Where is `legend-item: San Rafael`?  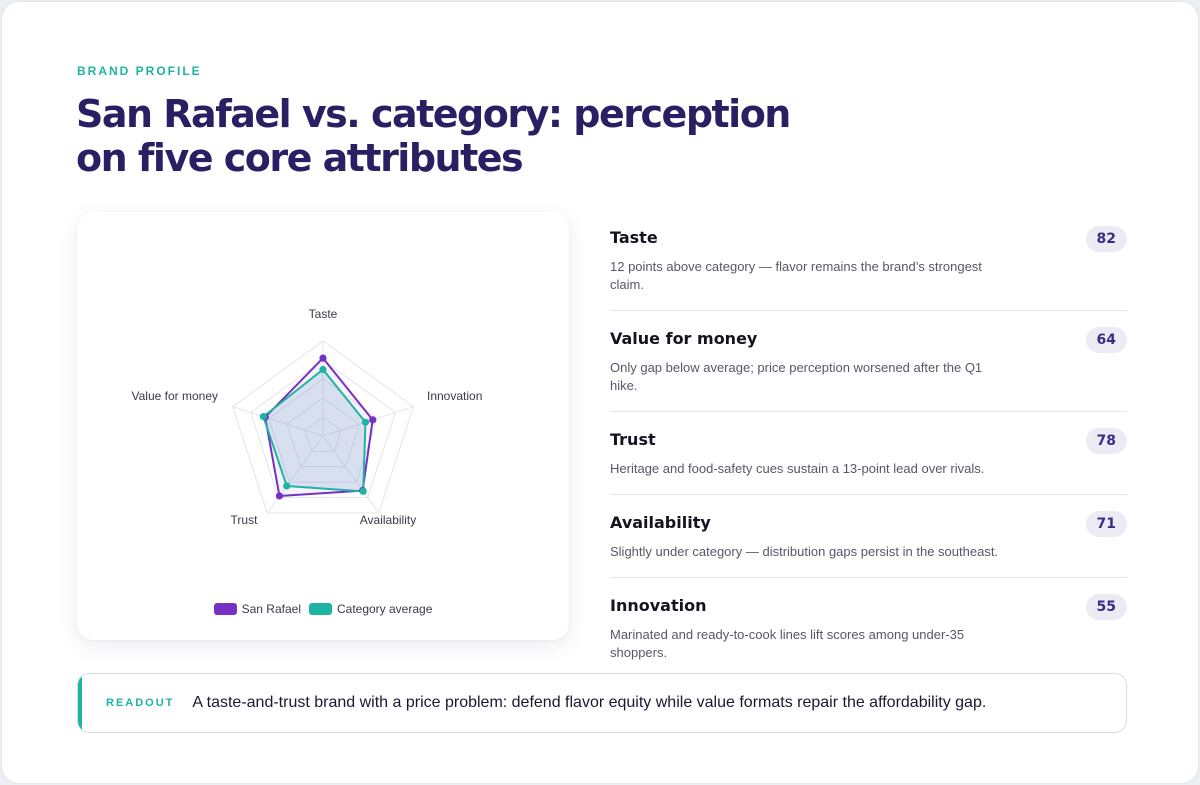
legend-item: San Rafael is located at coordinates (257, 609).